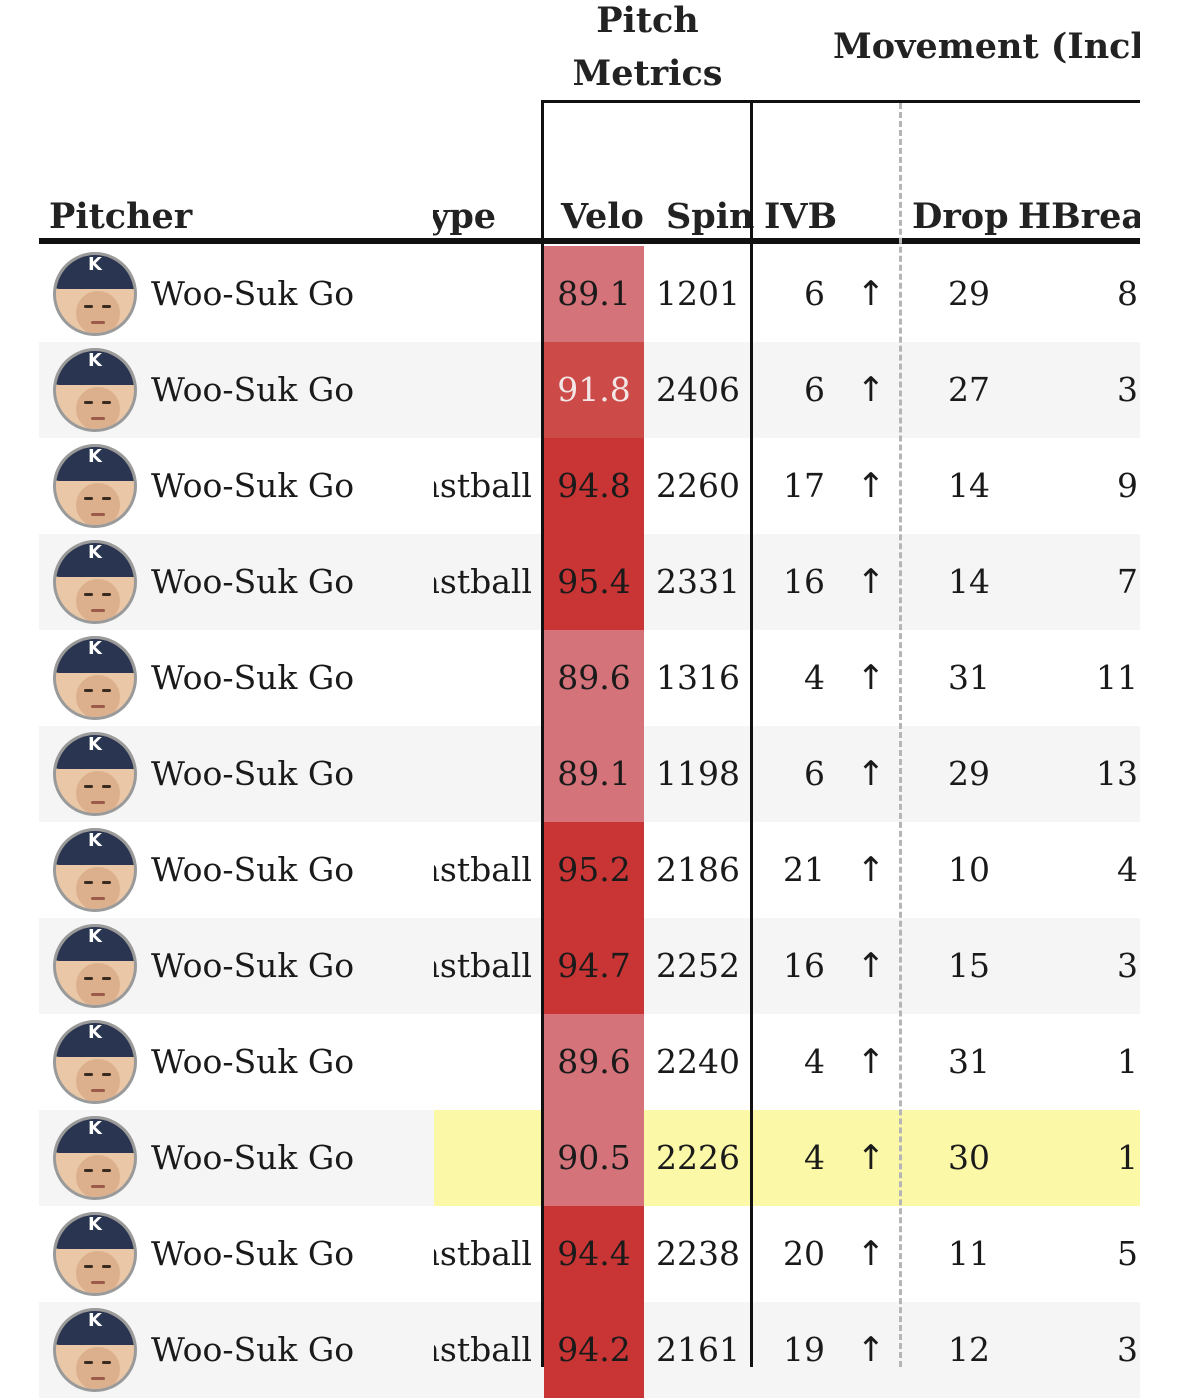 This screenshot has width=1179, height=1398. What do you see at coordinates (594, 1349) in the screenshot?
I see `velo-value: 94.2` at bounding box center [594, 1349].